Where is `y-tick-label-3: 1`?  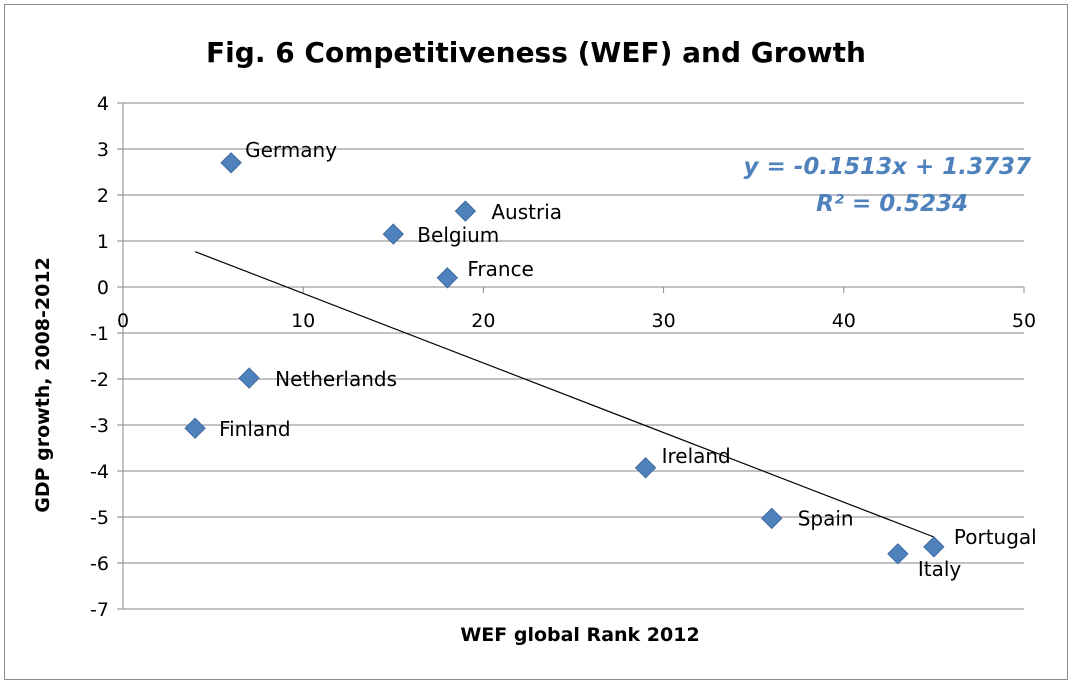 y-tick-label-3: 1 is located at coordinates (103, 242).